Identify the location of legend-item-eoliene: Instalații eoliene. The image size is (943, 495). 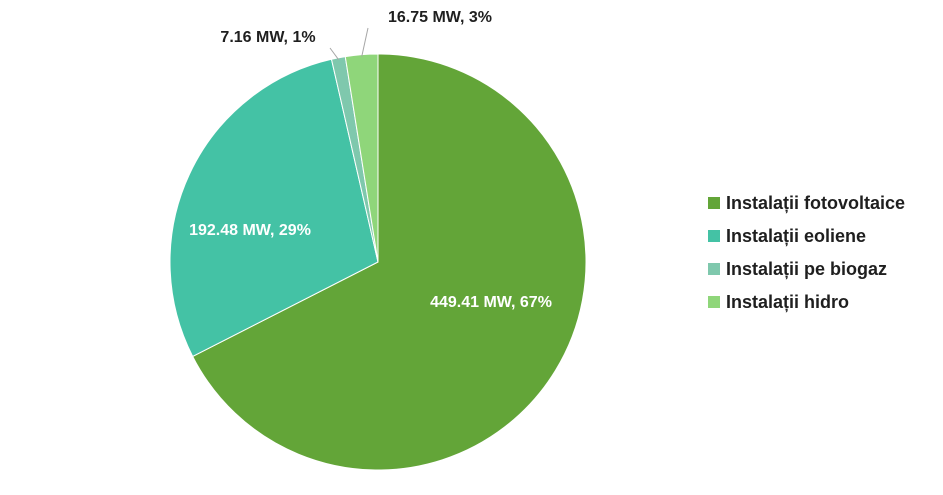
(806, 236).